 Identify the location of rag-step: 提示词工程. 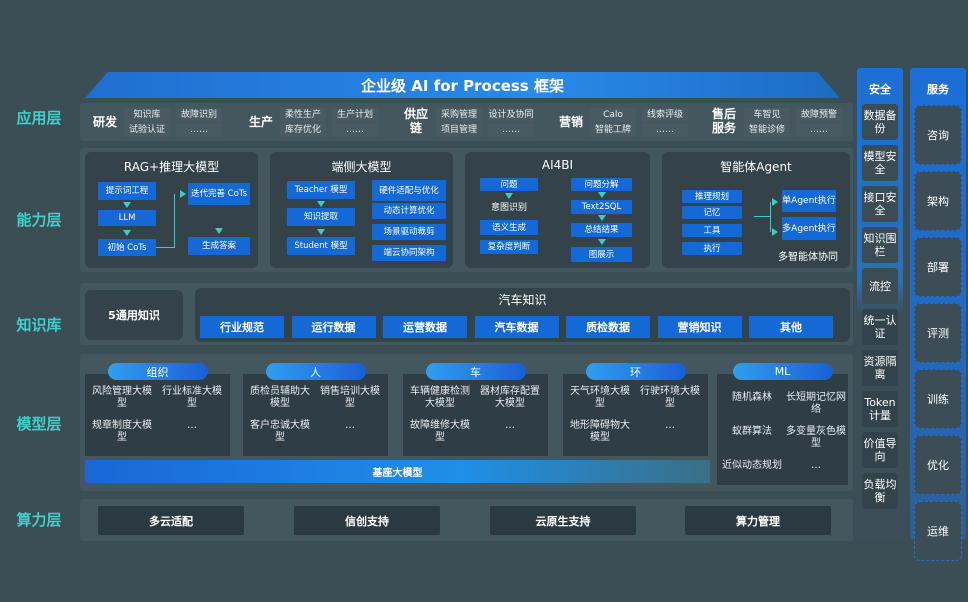
(127, 191).